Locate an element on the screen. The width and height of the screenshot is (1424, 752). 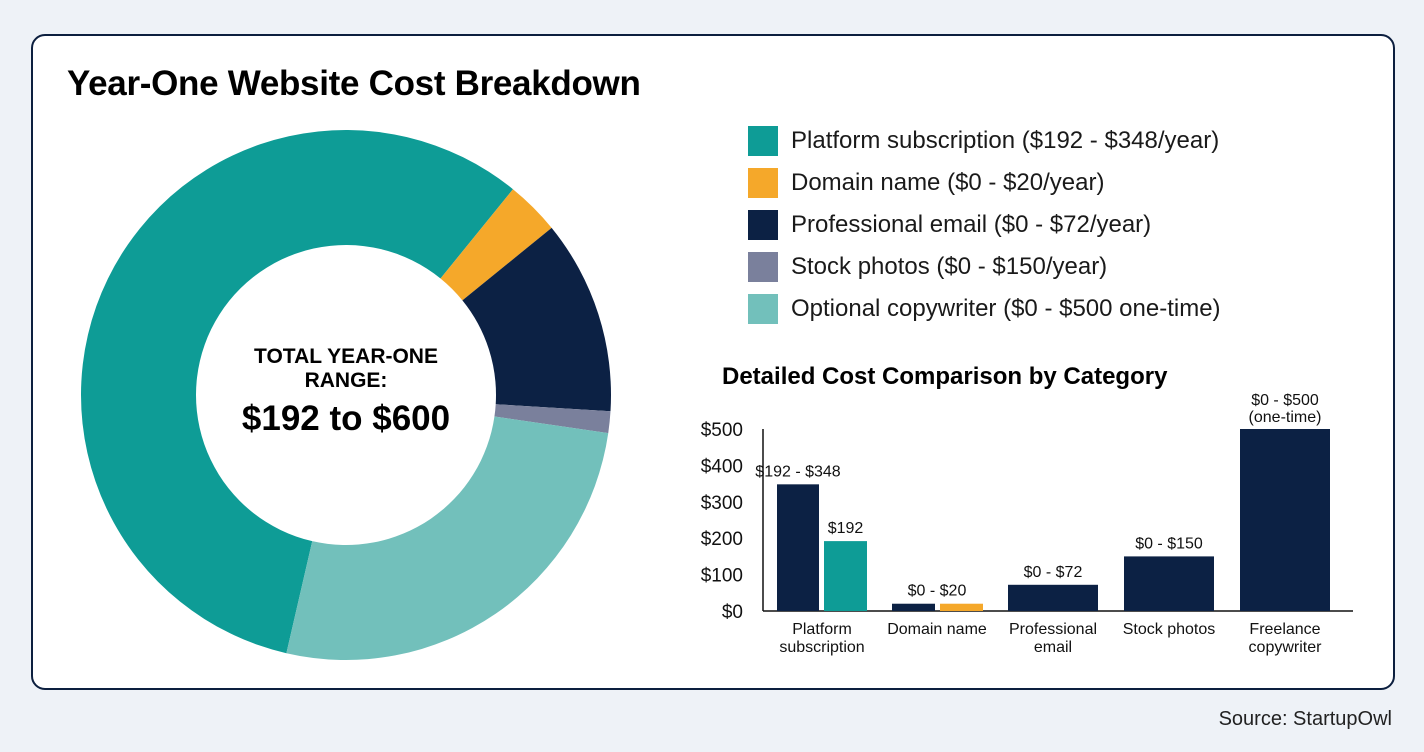
center-total-value: $192 to $600 is located at coordinates (346, 418).